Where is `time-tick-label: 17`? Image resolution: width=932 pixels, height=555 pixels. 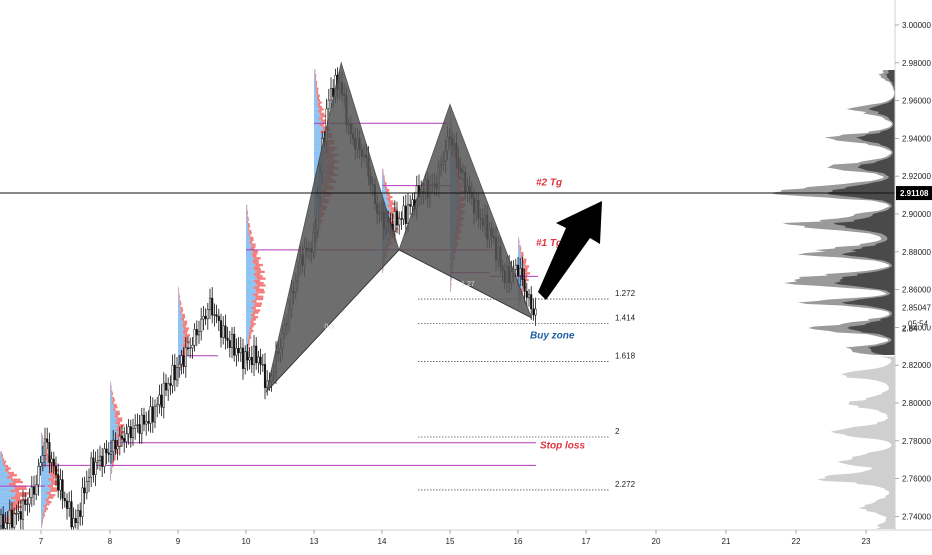
time-tick-label: 17 is located at coordinates (586, 541).